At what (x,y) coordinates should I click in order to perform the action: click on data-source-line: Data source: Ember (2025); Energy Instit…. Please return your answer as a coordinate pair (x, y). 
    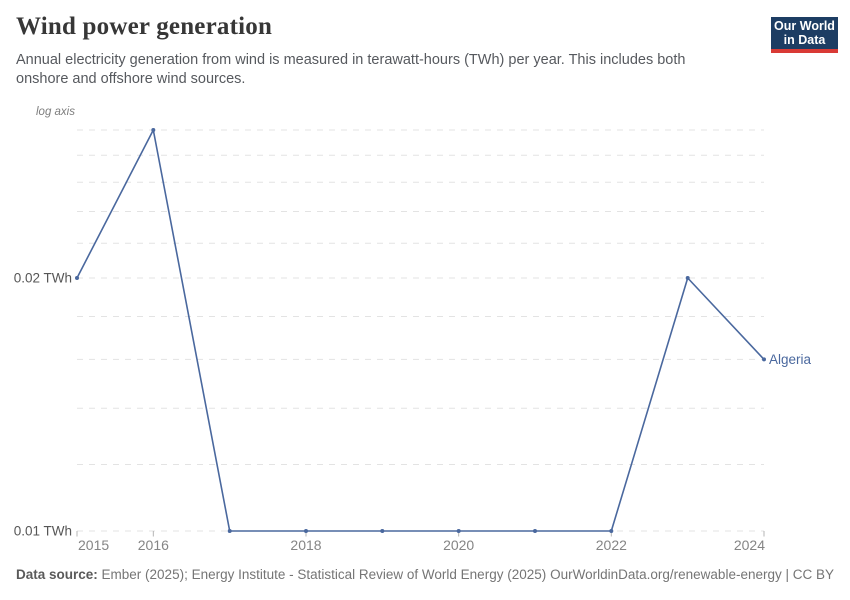
    Looking at the image, I should click on (281, 574).